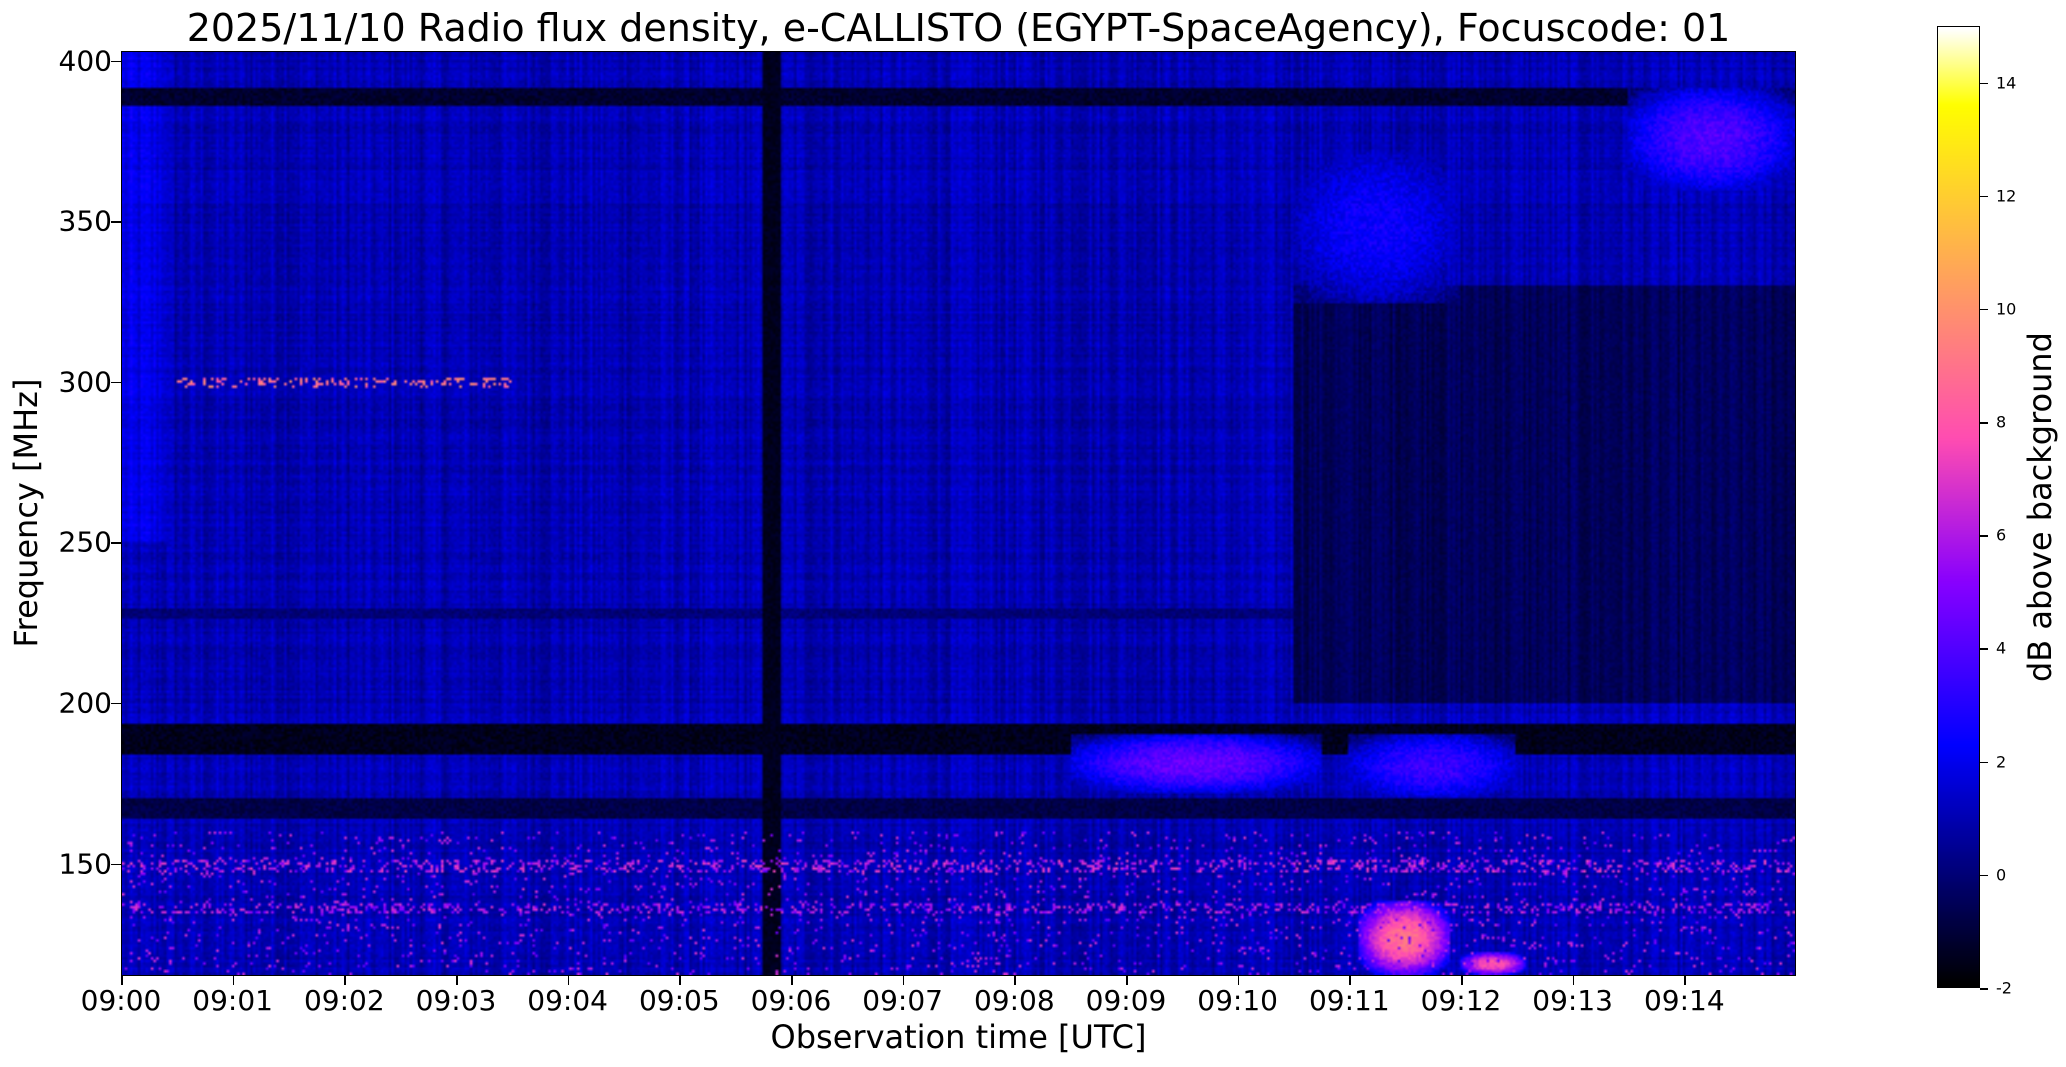 This screenshot has height=1067, width=2066. What do you see at coordinates (568, 1000) in the screenshot?
I see `x-tick-label: 09:04` at bounding box center [568, 1000].